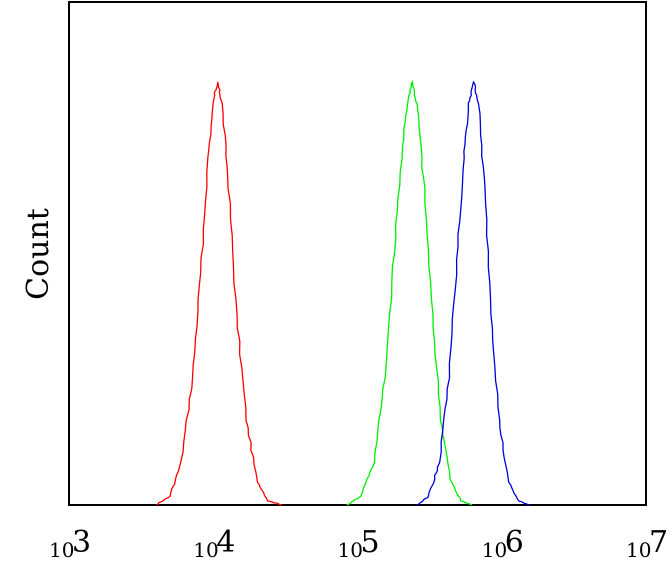 Image resolution: width=672 pixels, height=582 pixels. I want to click on x-tick-label: 10⁴, so click(214, 543).